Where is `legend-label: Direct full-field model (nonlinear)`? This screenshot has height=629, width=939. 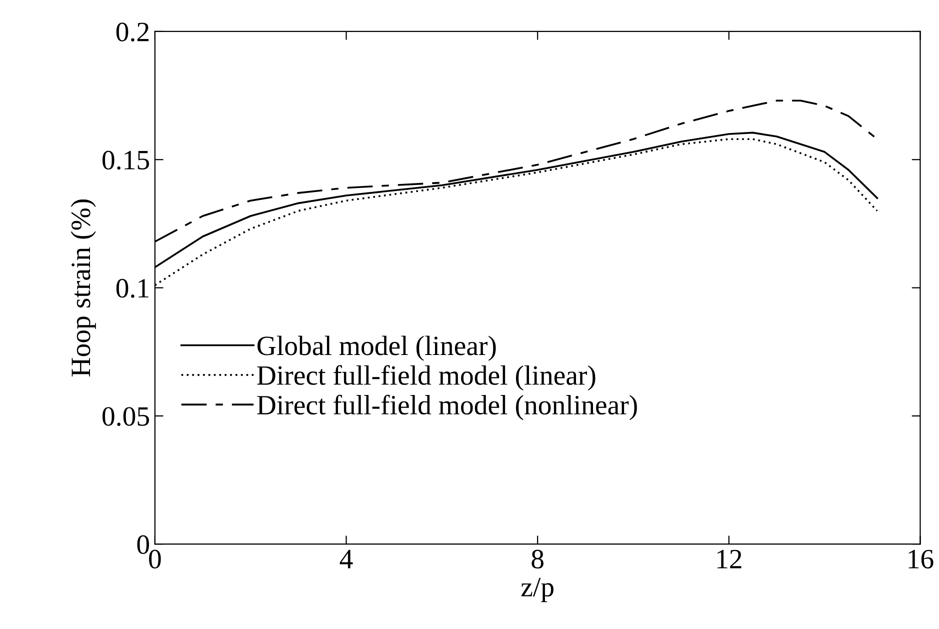 legend-label: Direct full-field model (nonlinear) is located at coordinates (447, 407).